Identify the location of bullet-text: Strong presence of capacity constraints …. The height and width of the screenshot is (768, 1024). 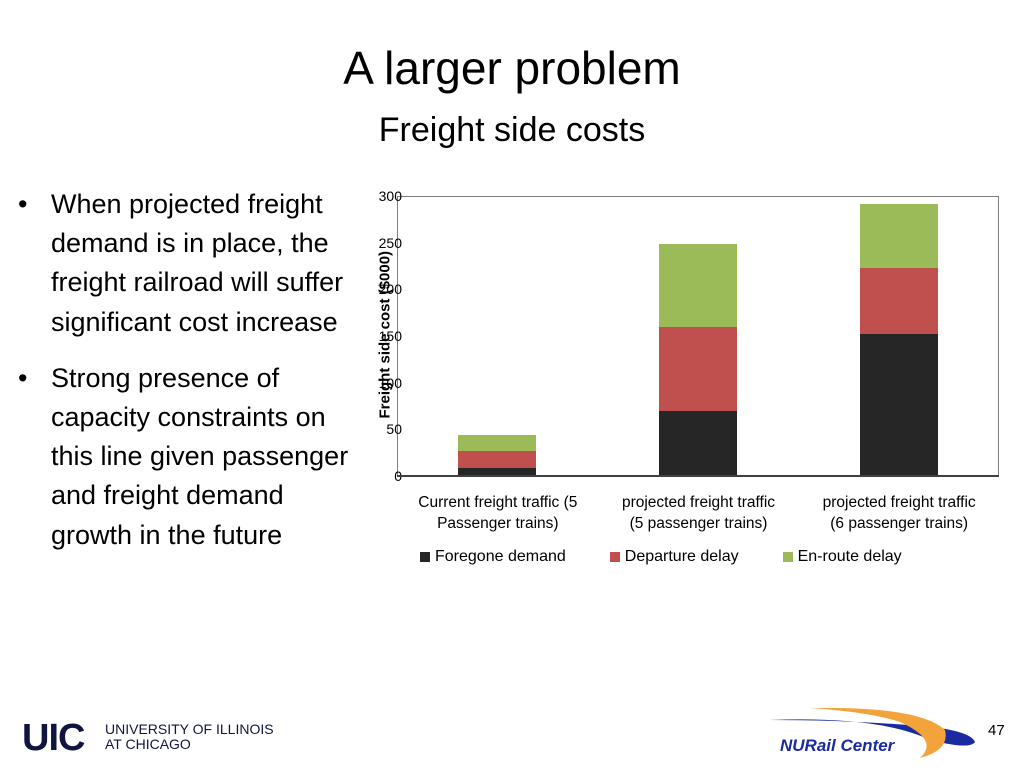
(200, 456).